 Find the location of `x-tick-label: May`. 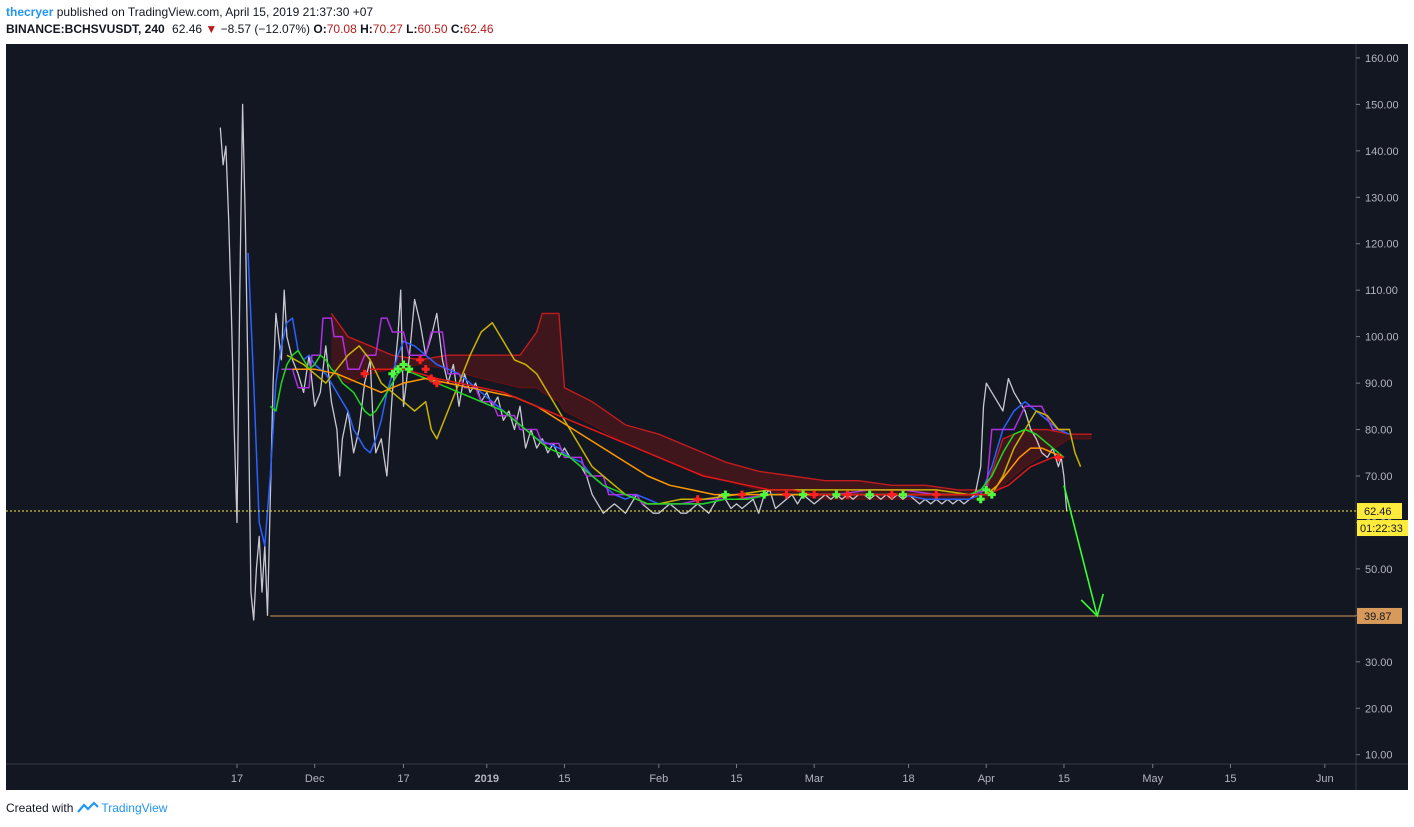

x-tick-label: May is located at coordinates (1152, 779).